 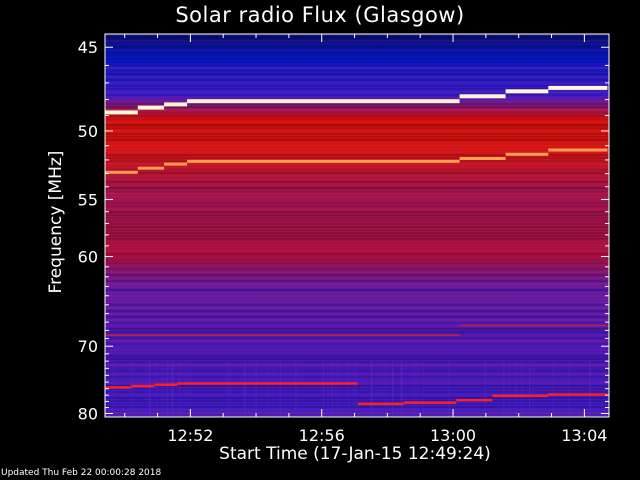 What do you see at coordinates (88, 413) in the screenshot?
I see `y-tick-label: 80` at bounding box center [88, 413].